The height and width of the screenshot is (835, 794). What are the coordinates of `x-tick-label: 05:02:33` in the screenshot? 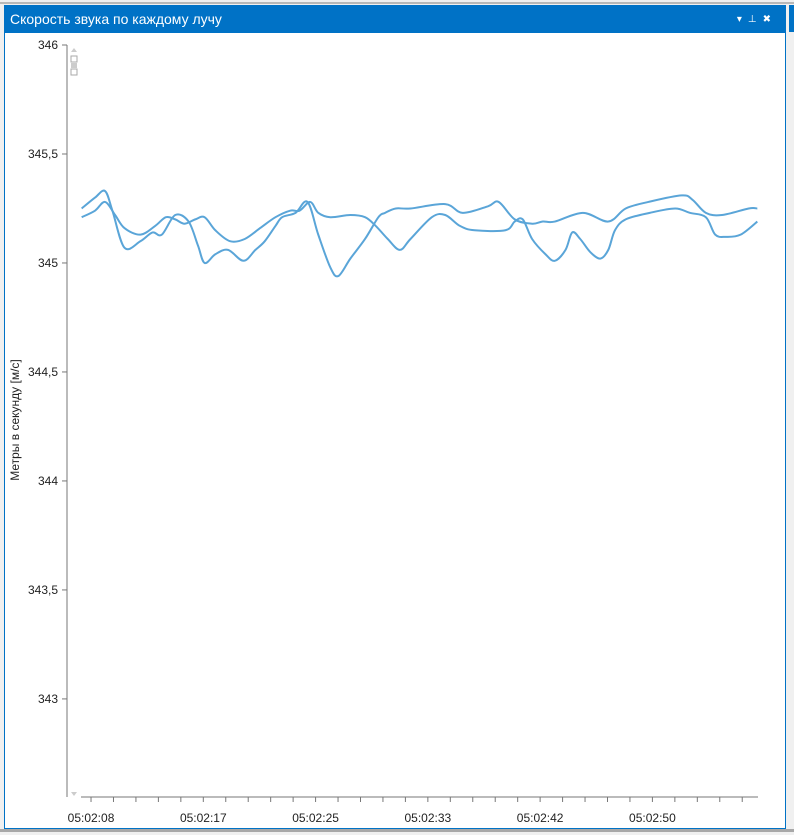 It's located at (427, 818).